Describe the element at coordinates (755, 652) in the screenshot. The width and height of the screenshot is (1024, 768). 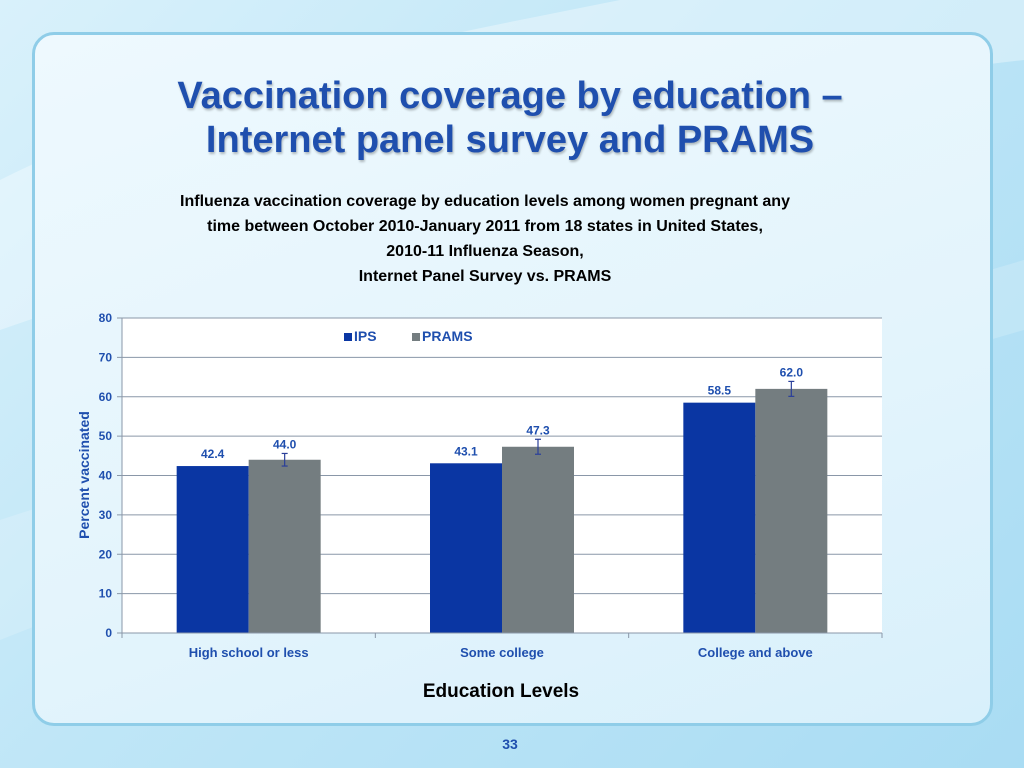
I see `x-tick-label: College and above` at that location.